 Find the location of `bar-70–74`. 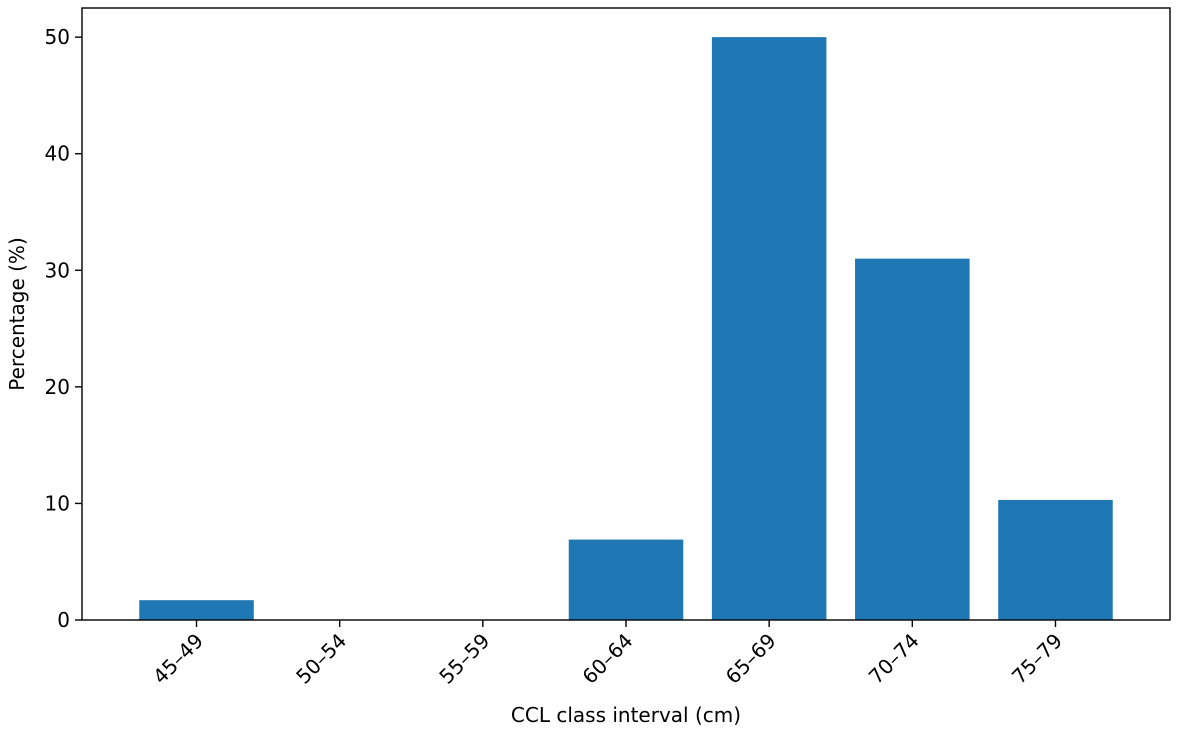

bar-70–74 is located at coordinates (912, 439).